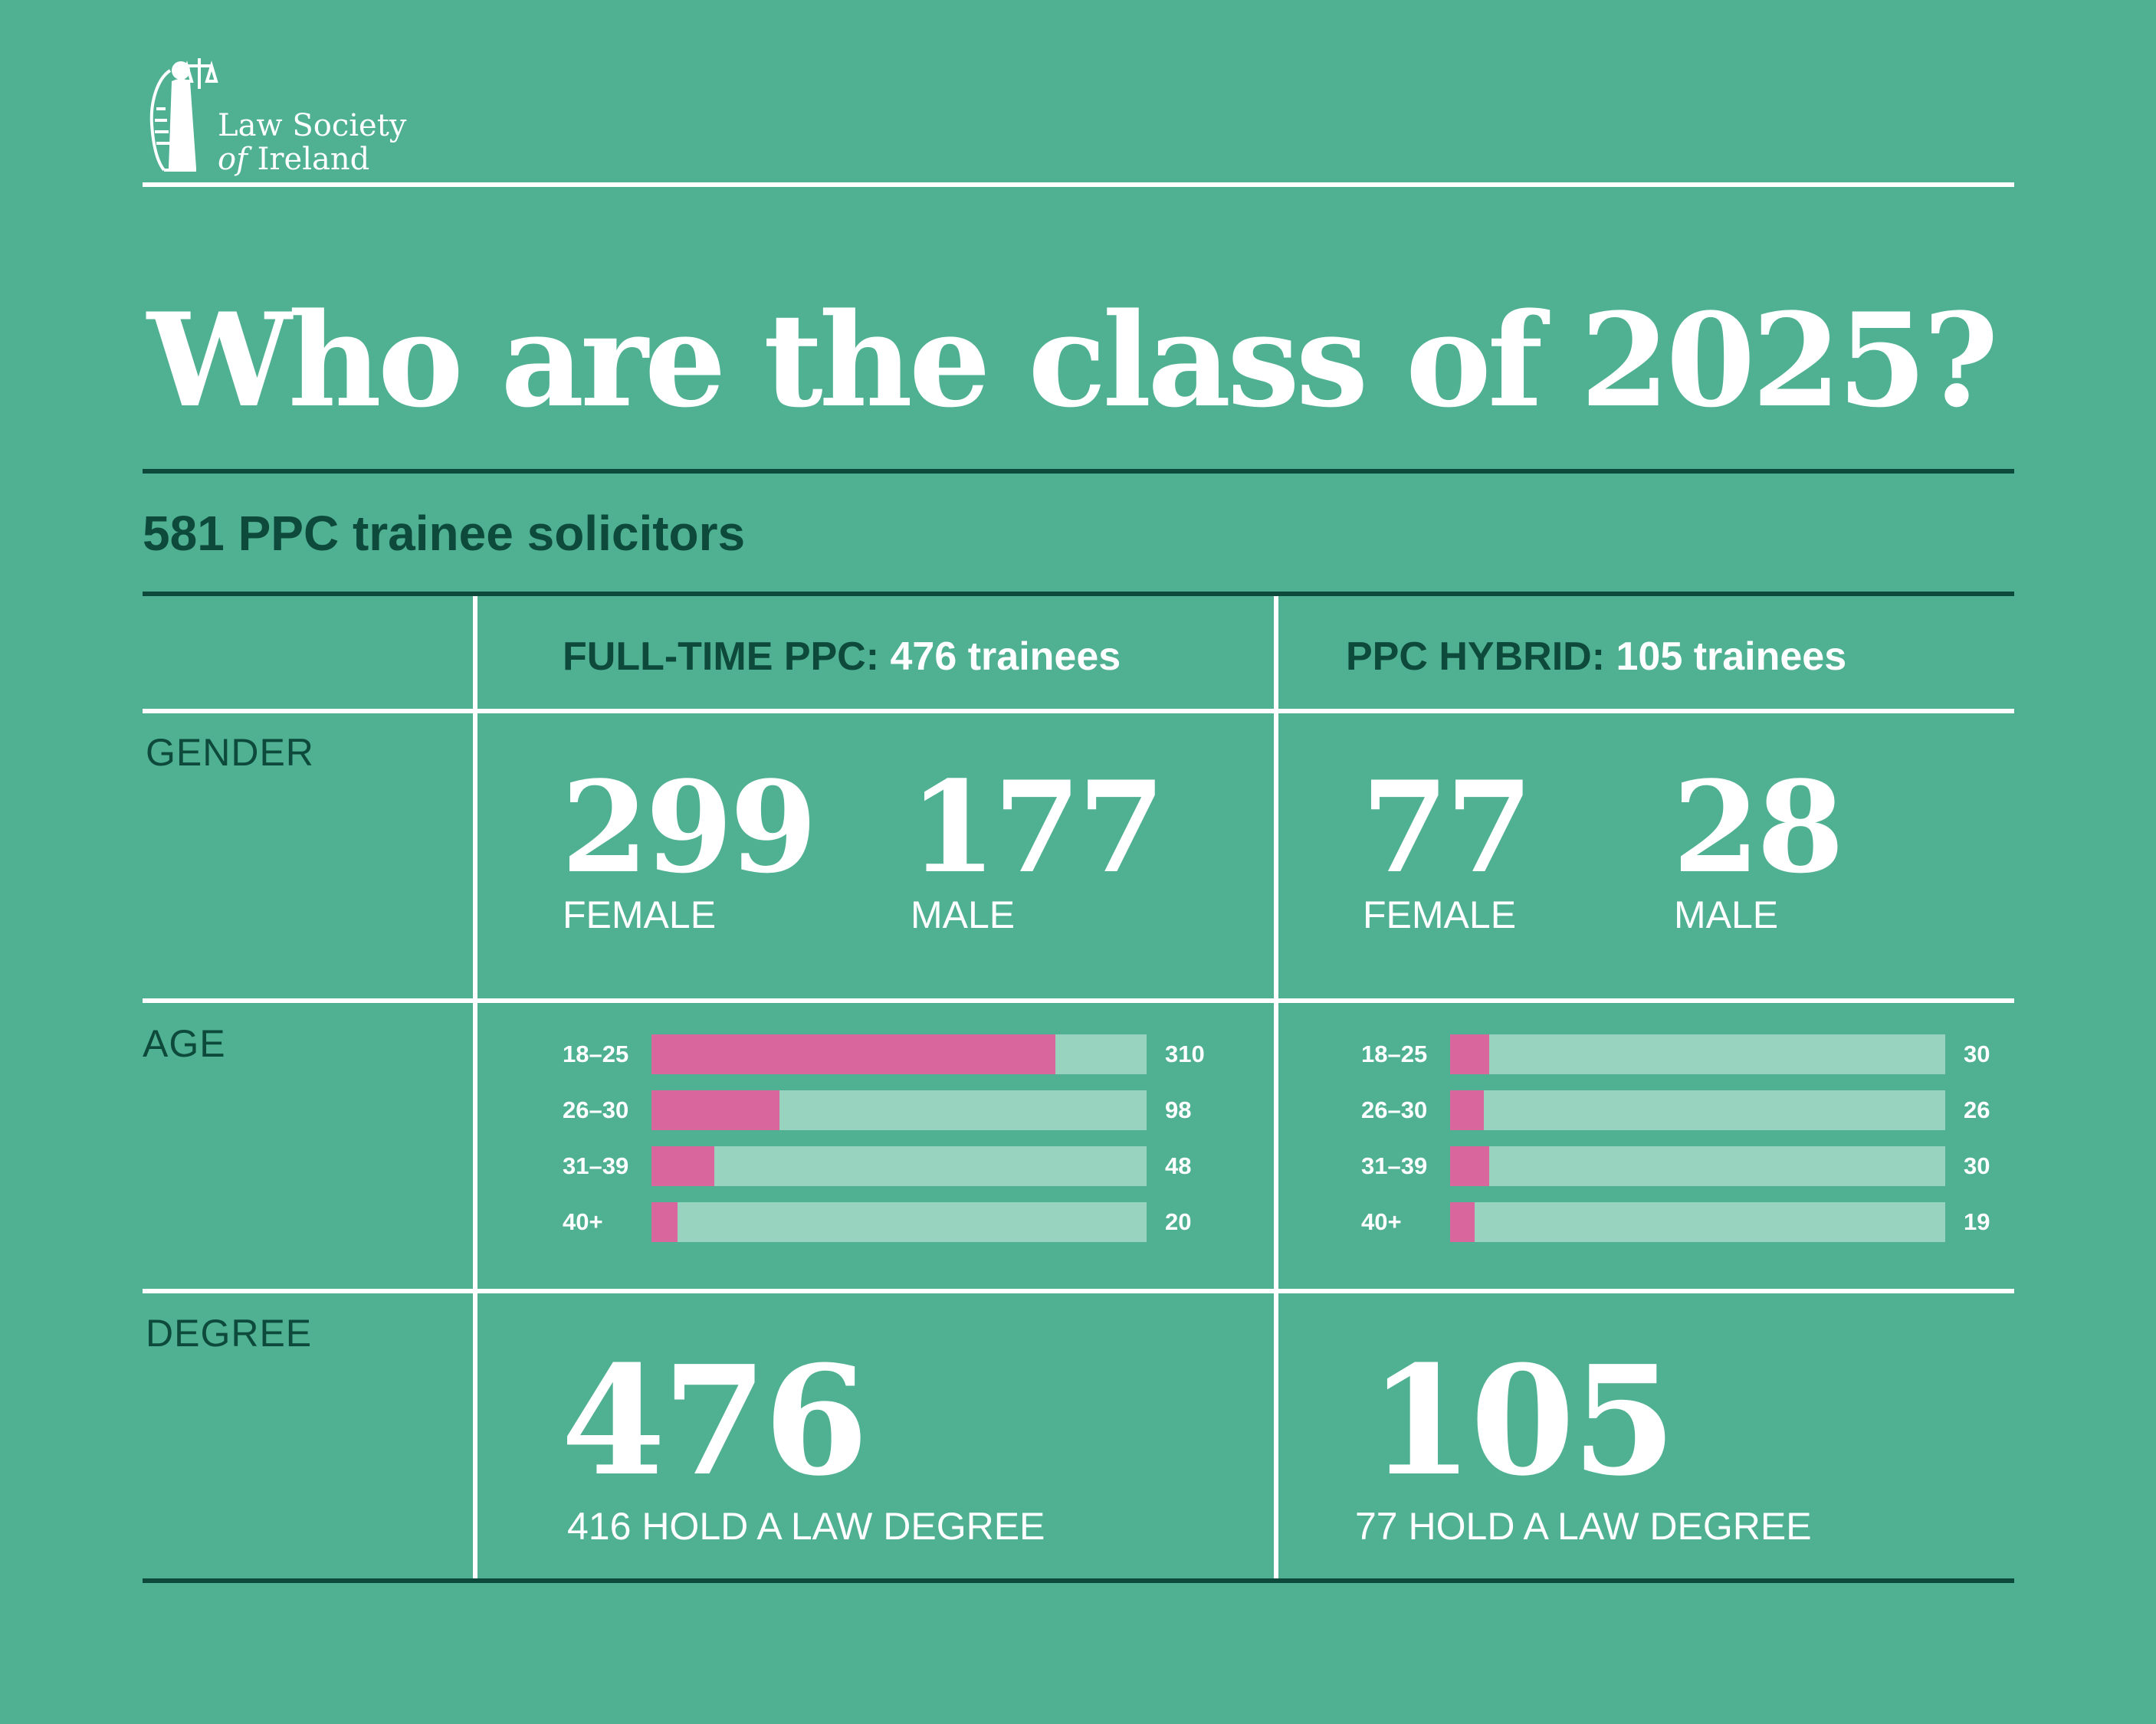 Image resolution: width=2156 pixels, height=1724 pixels. What do you see at coordinates (1005, 656) in the screenshot?
I see `column-header-value: 476 trainees` at bounding box center [1005, 656].